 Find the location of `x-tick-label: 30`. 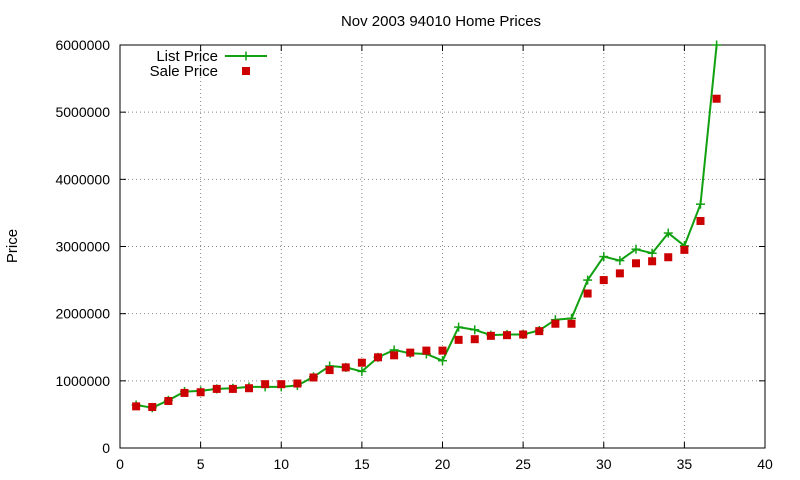

x-tick-label: 30 is located at coordinates (604, 464).